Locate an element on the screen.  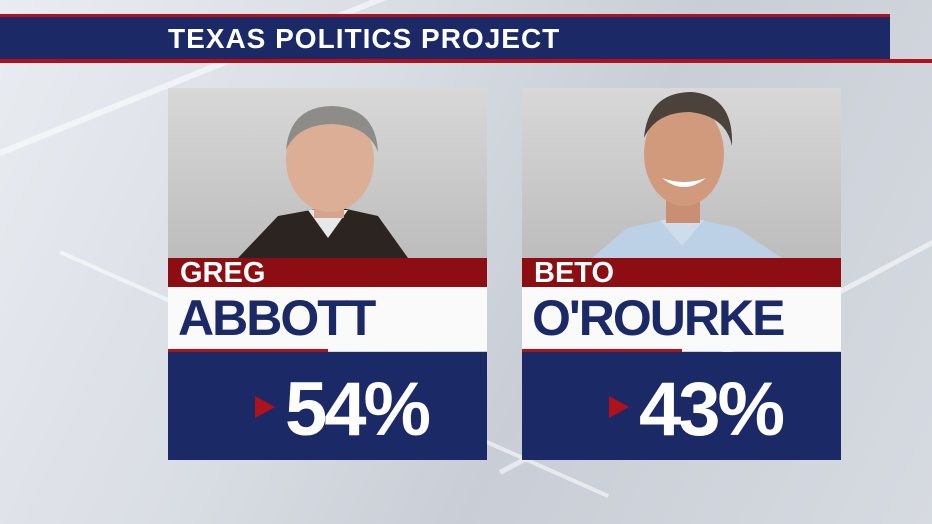
percent-band: 43% is located at coordinates (681, 406).